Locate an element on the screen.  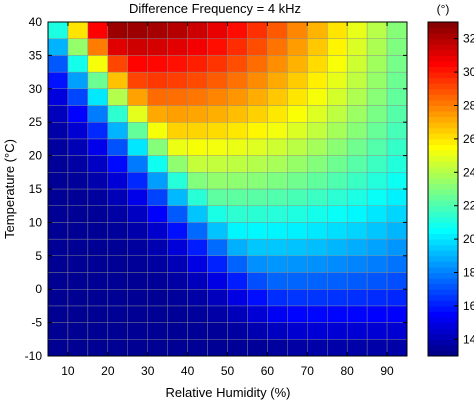
colorbar-tick-label: 14 is located at coordinates (468, 339).